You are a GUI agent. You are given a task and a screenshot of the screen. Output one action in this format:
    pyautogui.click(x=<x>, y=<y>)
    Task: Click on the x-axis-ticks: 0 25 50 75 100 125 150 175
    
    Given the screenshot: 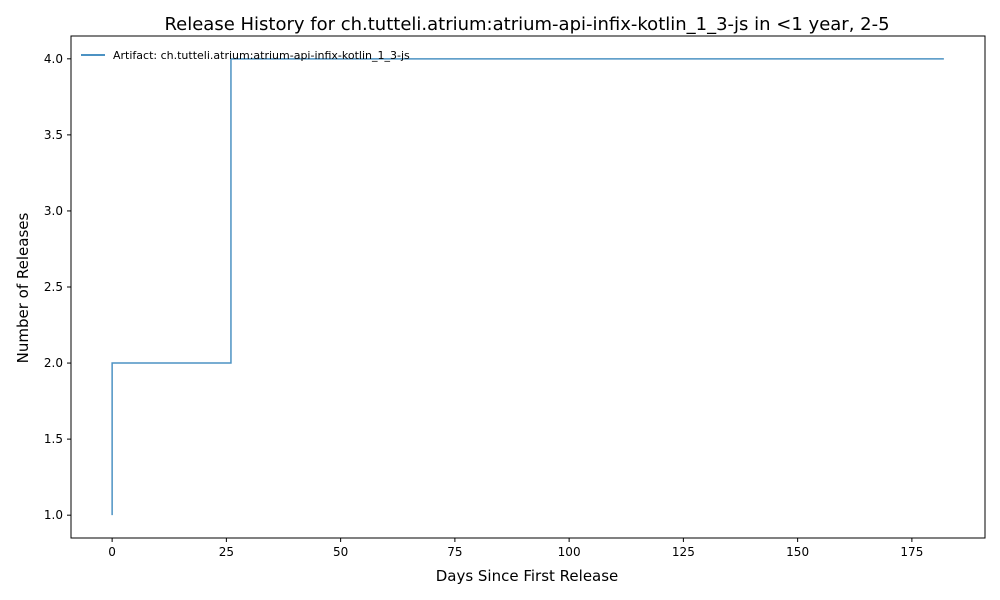 What is the action you would take?
    pyautogui.click(x=515, y=548)
    